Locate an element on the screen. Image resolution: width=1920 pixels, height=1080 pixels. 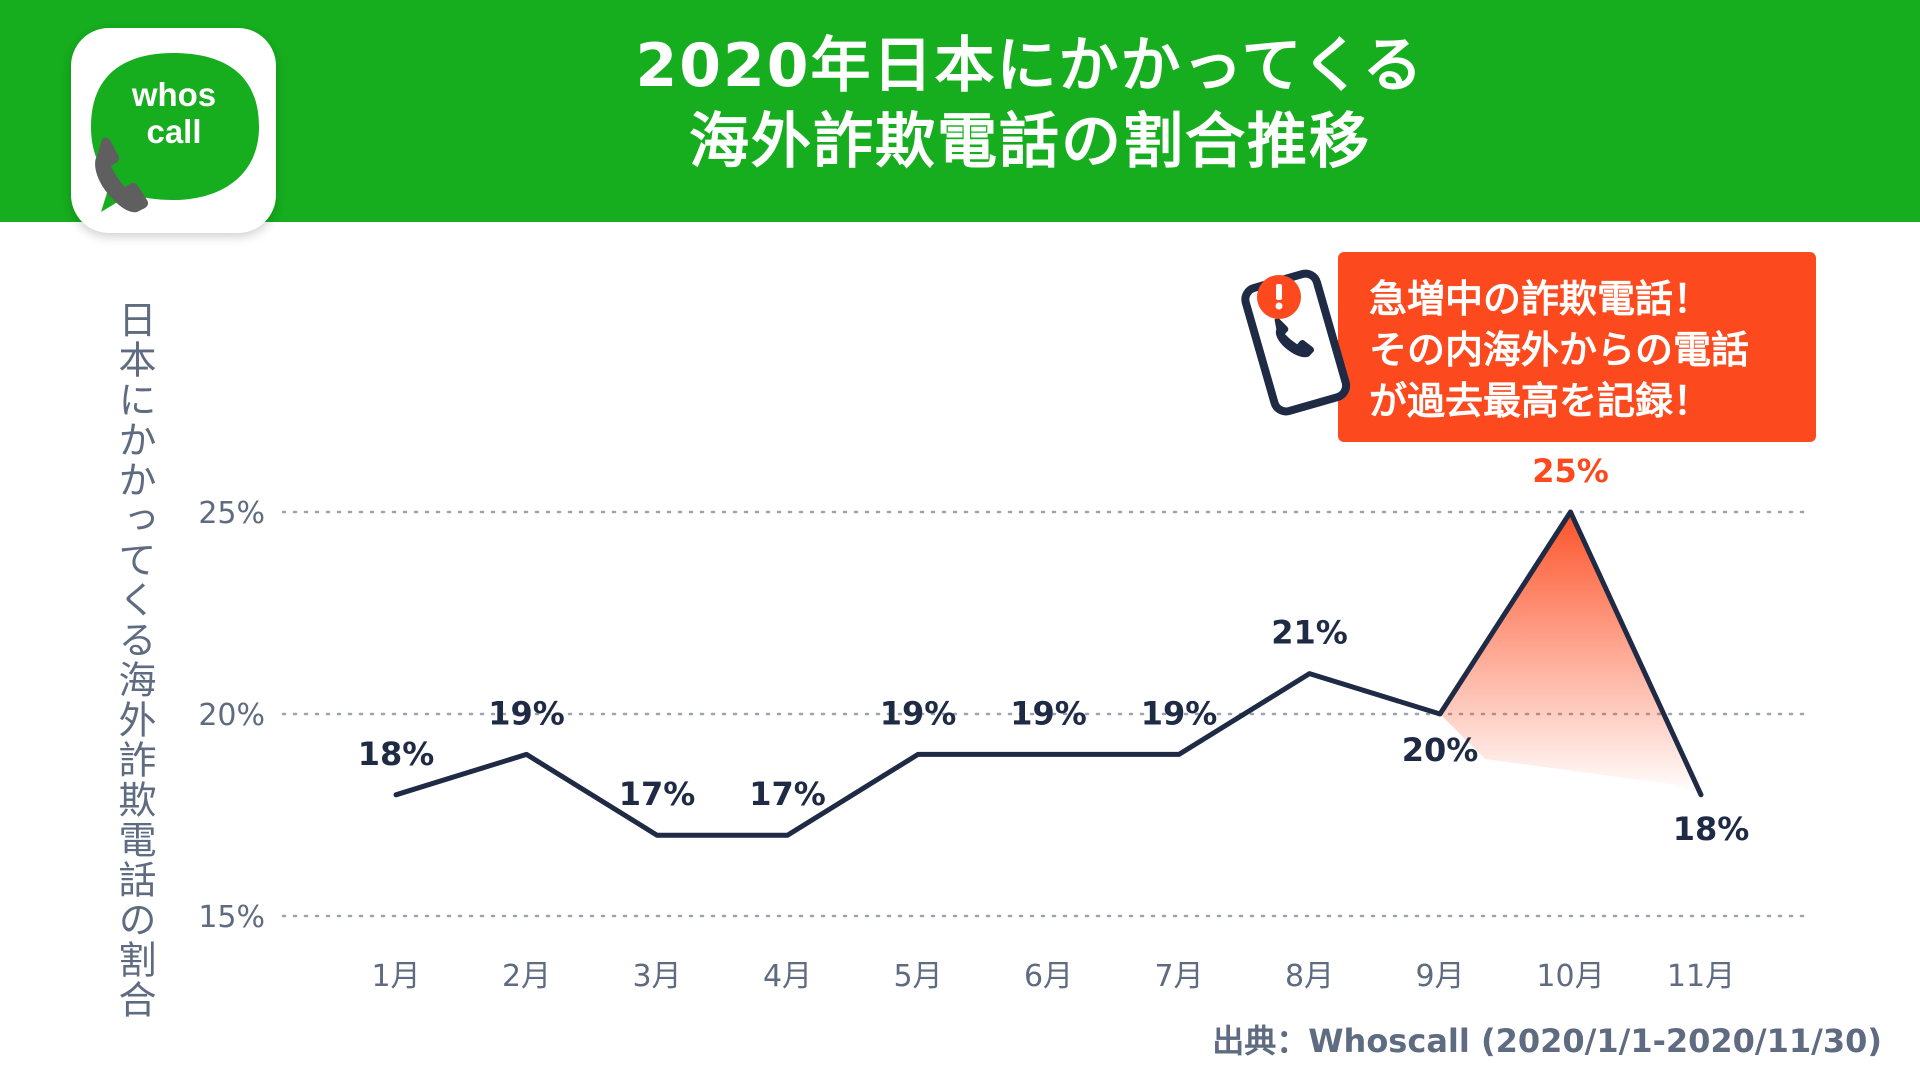
y-tick-label: 15% is located at coordinates (231, 917).